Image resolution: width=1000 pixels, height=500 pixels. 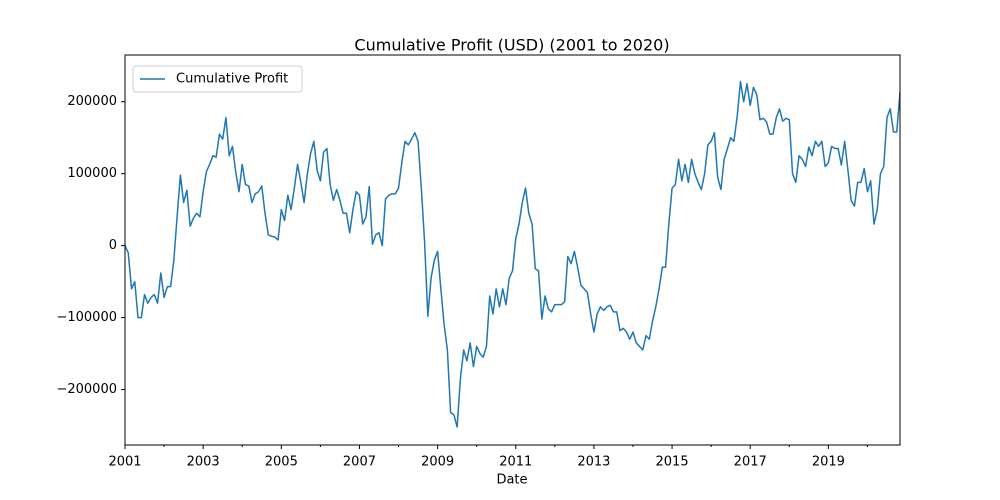 I want to click on y-tick-label: 200000, so click(x=92, y=101).